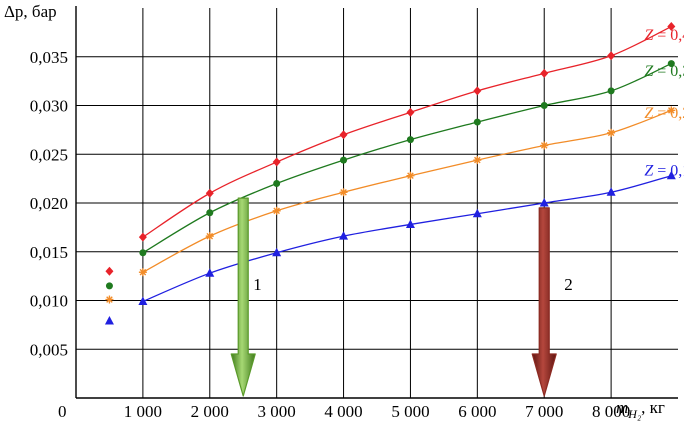 The image size is (684, 427). Describe the element at coordinates (49, 106) in the screenshot. I see `y-tick-label: 0,030` at that location.